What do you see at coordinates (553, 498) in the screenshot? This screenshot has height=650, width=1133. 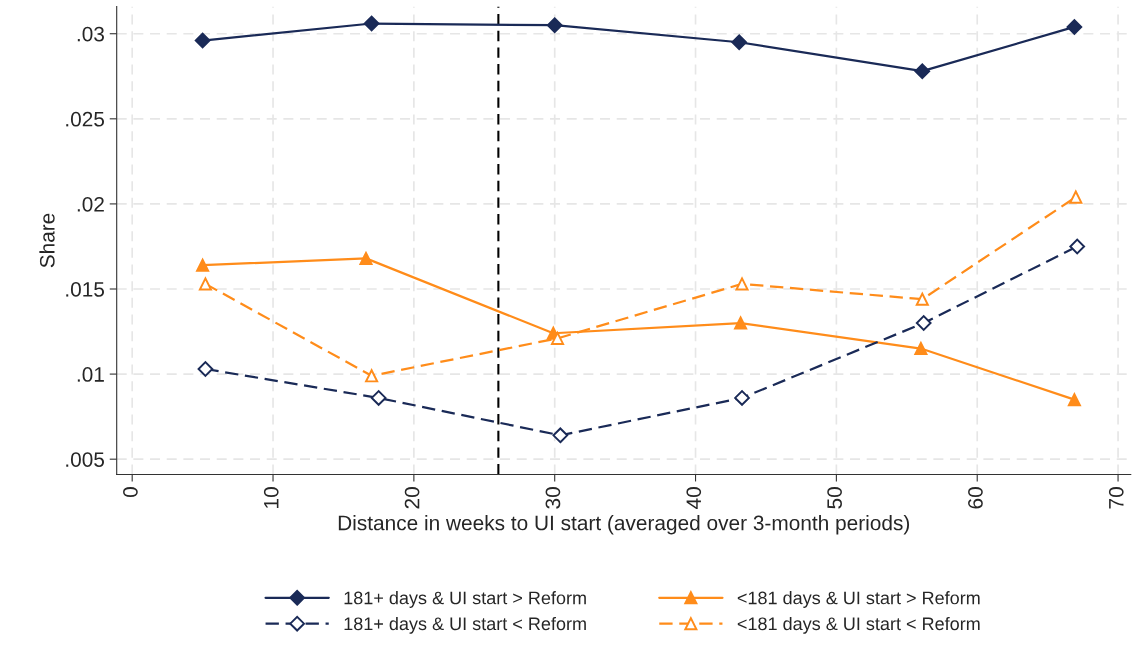 I see `x-tick-label: 30` at bounding box center [553, 498].